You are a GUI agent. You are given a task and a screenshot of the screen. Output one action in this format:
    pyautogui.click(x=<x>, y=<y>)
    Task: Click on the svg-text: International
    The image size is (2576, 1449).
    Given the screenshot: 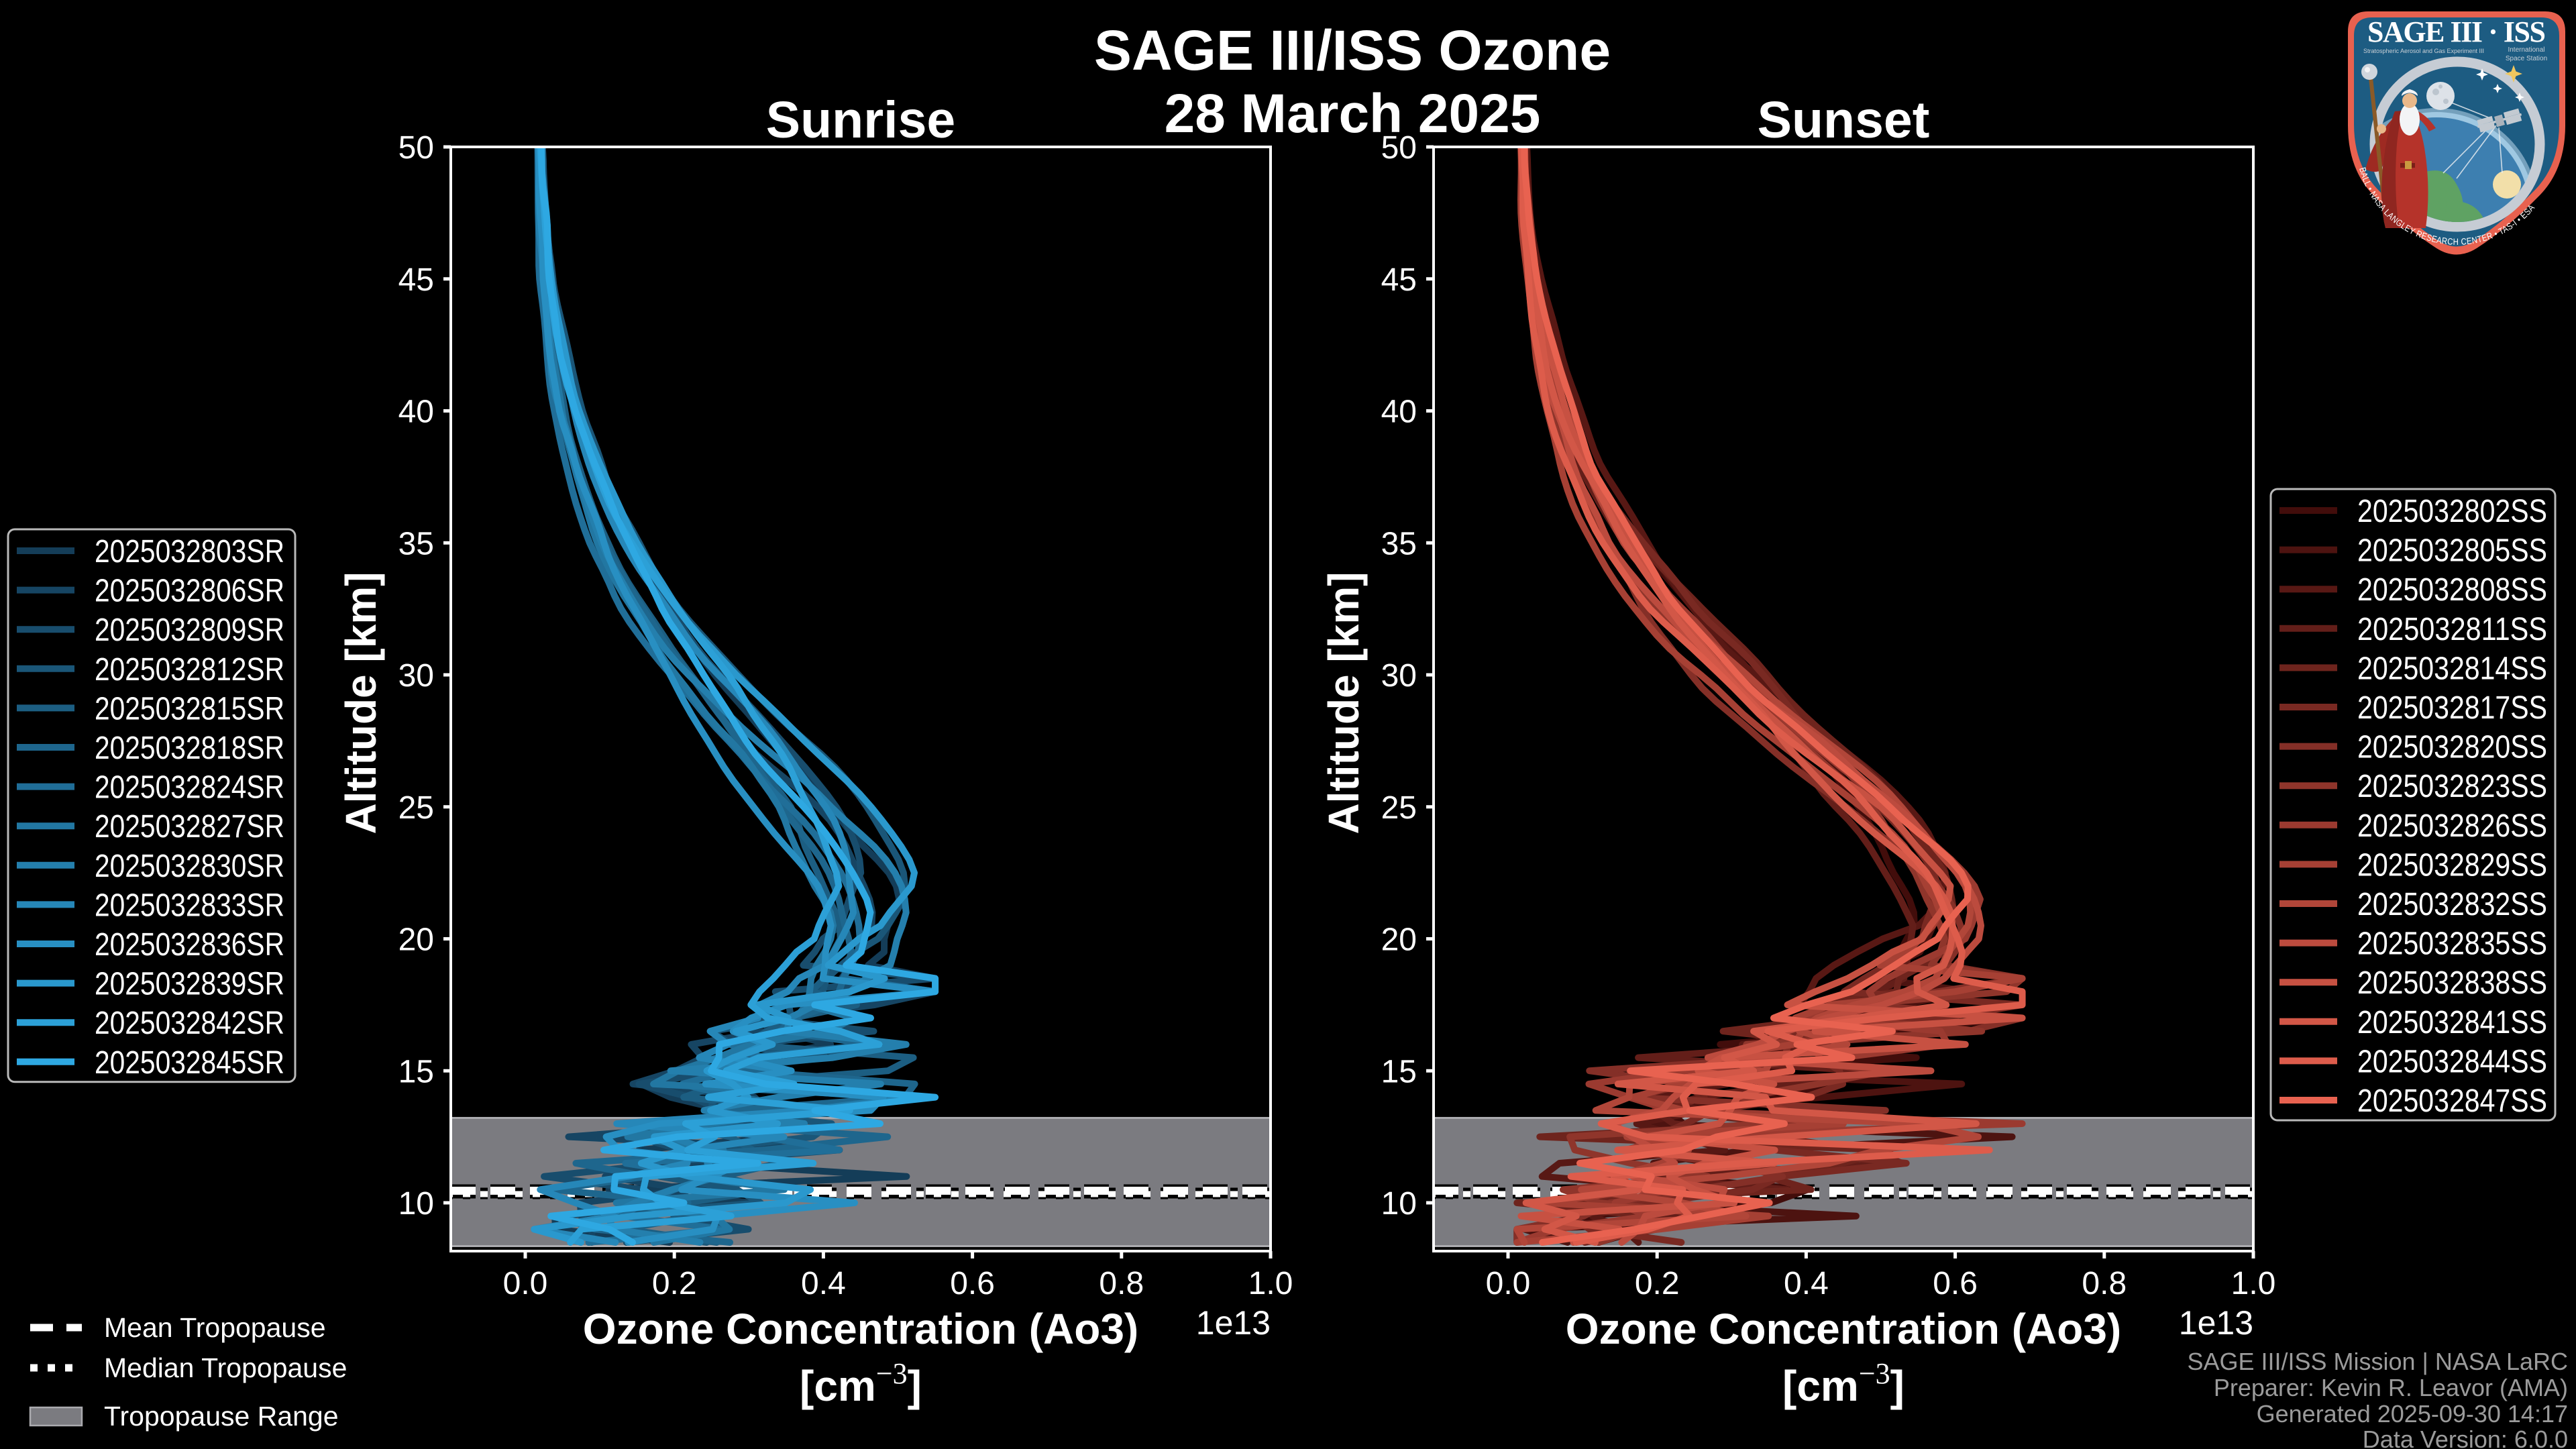 What is the action you would take?
    pyautogui.click(x=2526, y=50)
    